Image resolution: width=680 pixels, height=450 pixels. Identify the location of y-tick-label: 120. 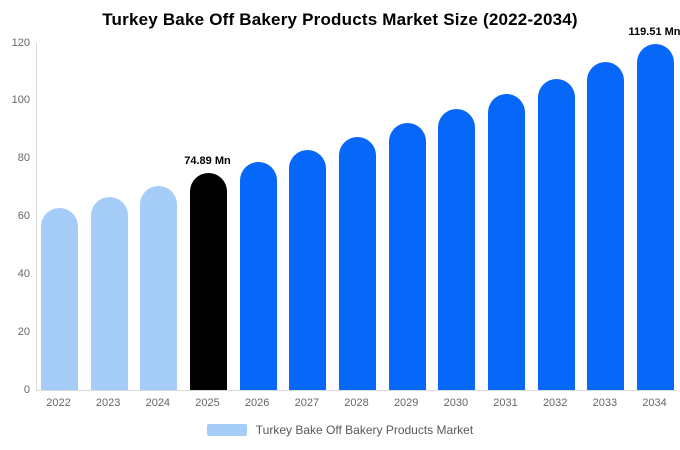
(20, 42).